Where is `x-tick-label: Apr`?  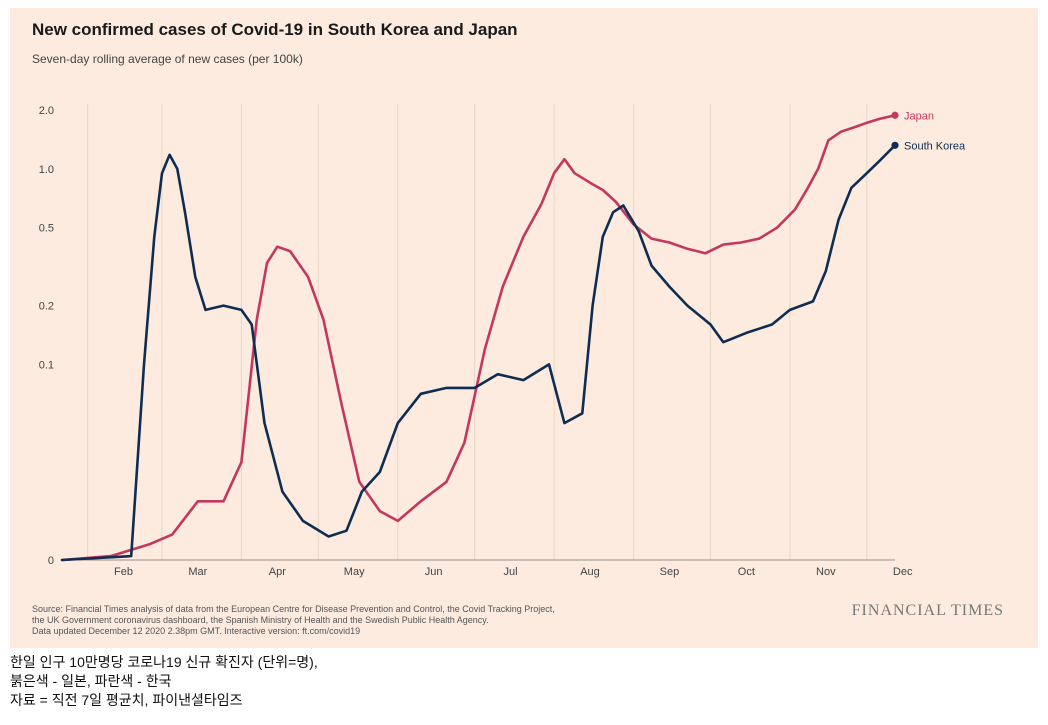
x-tick-label: Apr is located at coordinates (277, 572).